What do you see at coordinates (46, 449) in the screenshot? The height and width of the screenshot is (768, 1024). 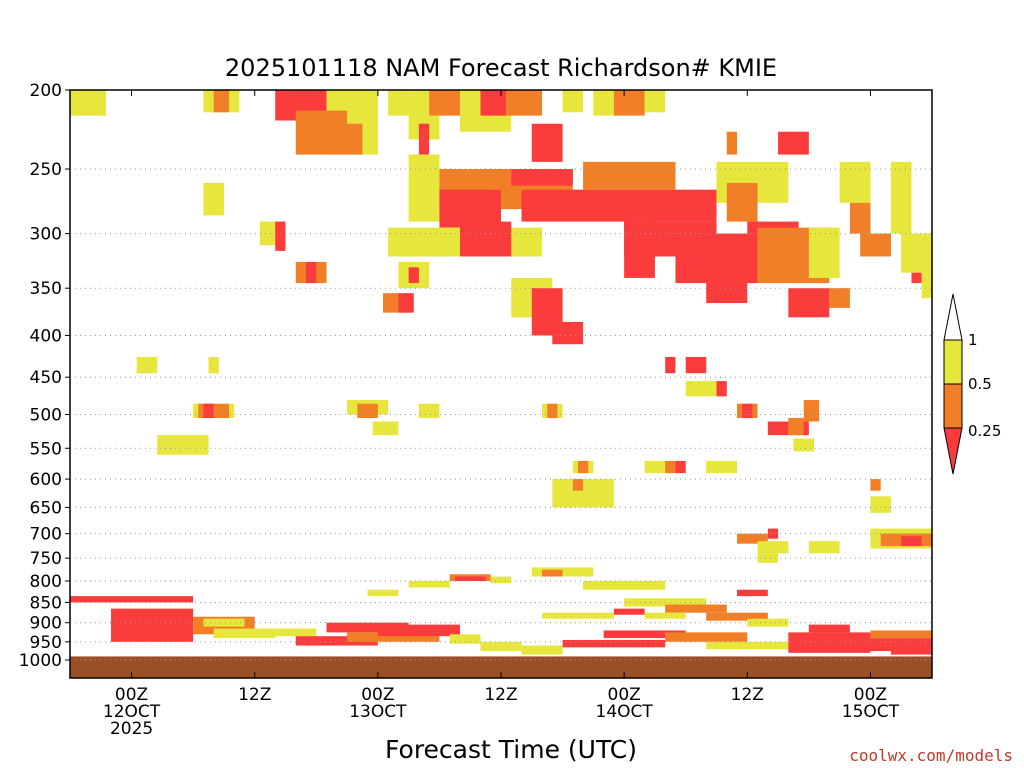 I see `y-tick-label: 550` at bounding box center [46, 449].